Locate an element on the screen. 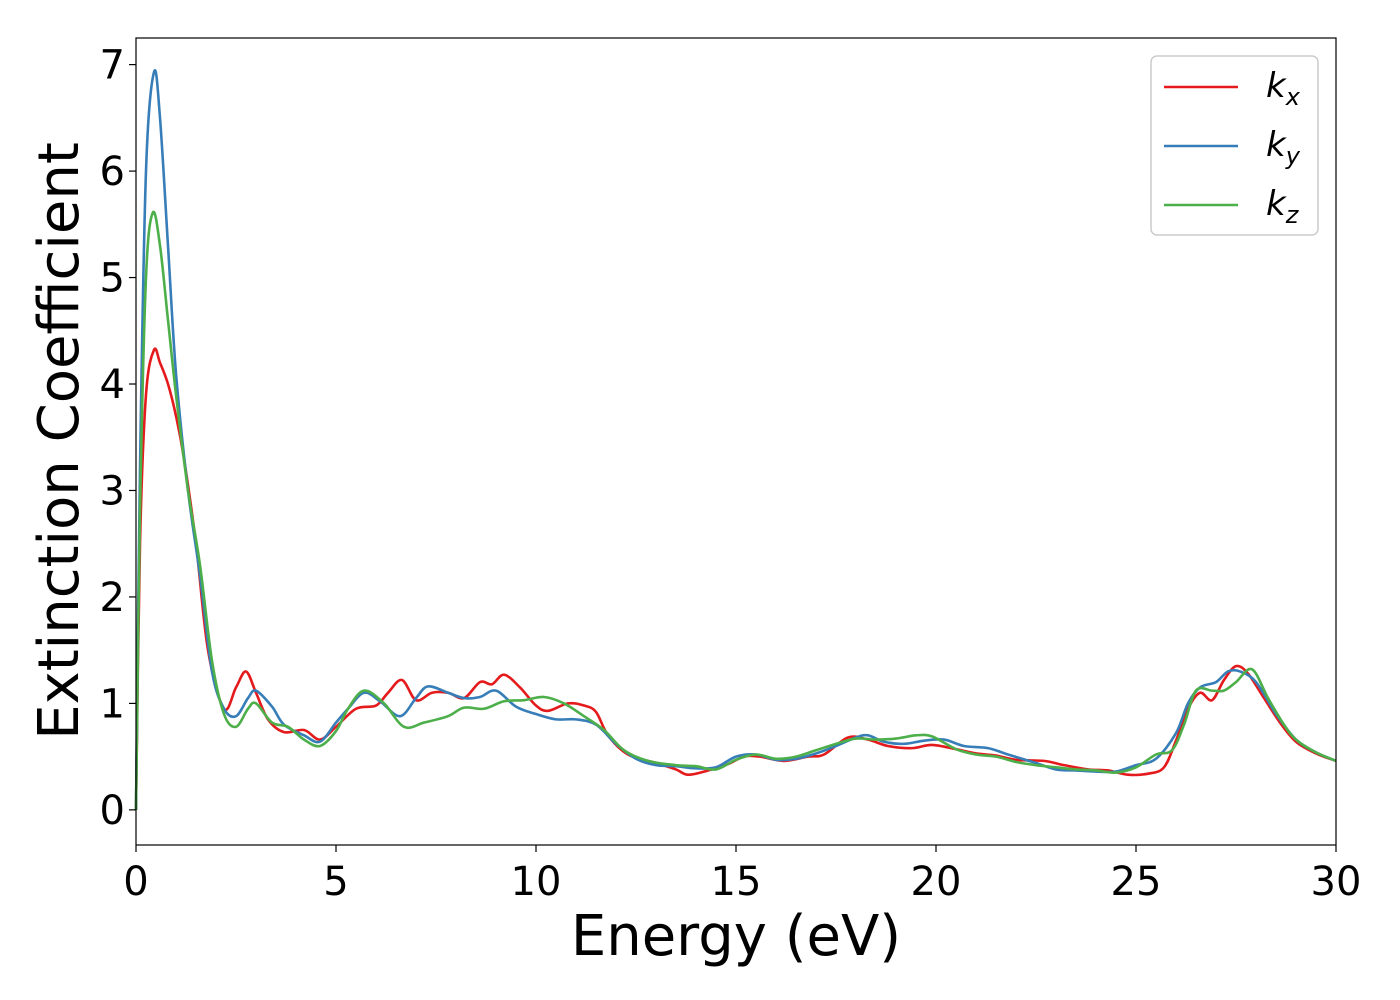 The height and width of the screenshot is (1000, 1400). legend-label: ky is located at coordinates (1283, 147).